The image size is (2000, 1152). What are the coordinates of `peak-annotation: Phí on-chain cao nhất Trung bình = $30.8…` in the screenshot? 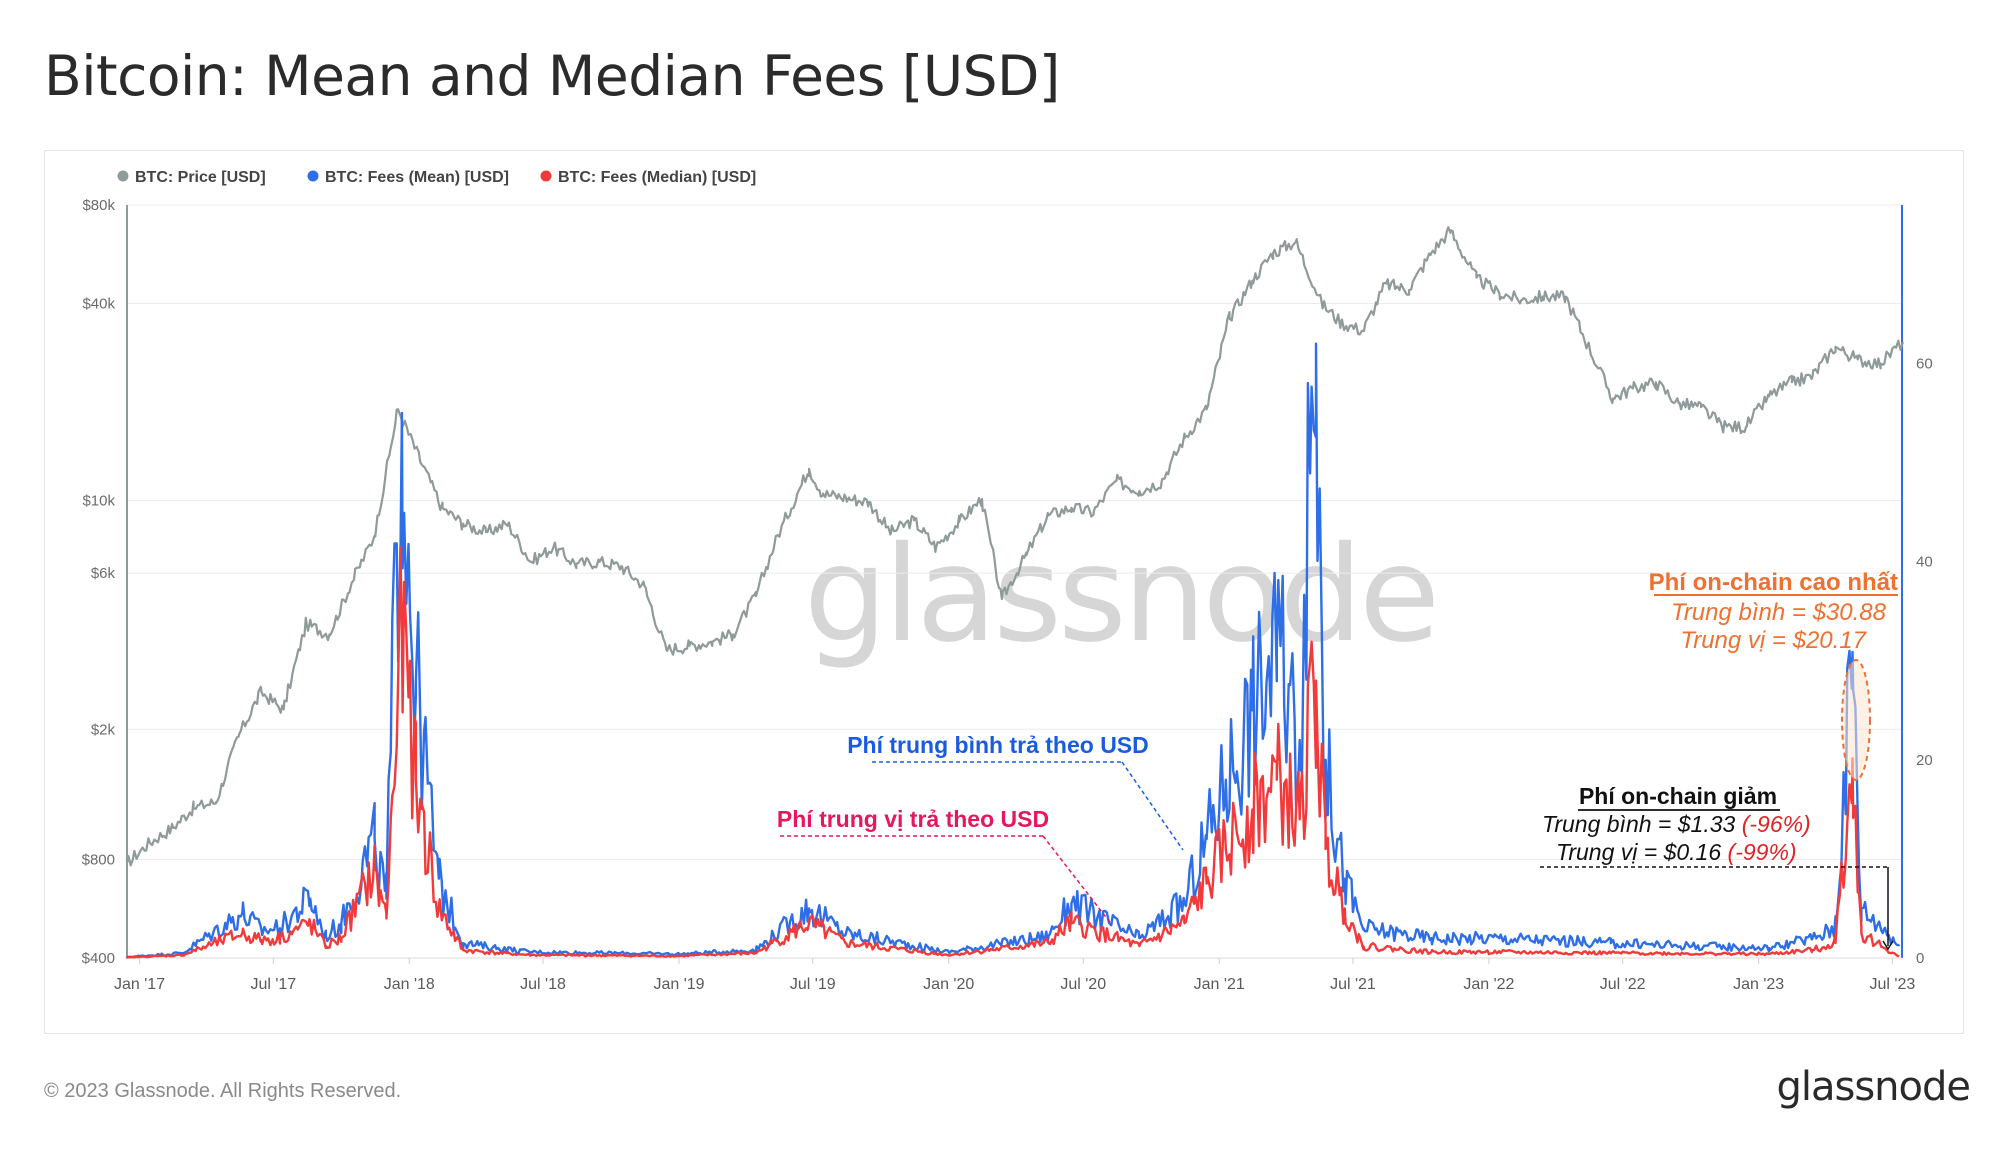 It's located at (1773, 675).